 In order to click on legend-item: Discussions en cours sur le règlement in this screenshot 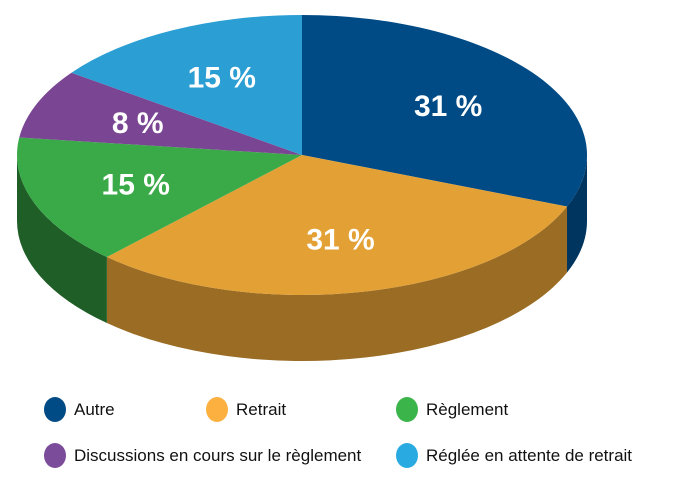, I will do `click(202, 455)`.